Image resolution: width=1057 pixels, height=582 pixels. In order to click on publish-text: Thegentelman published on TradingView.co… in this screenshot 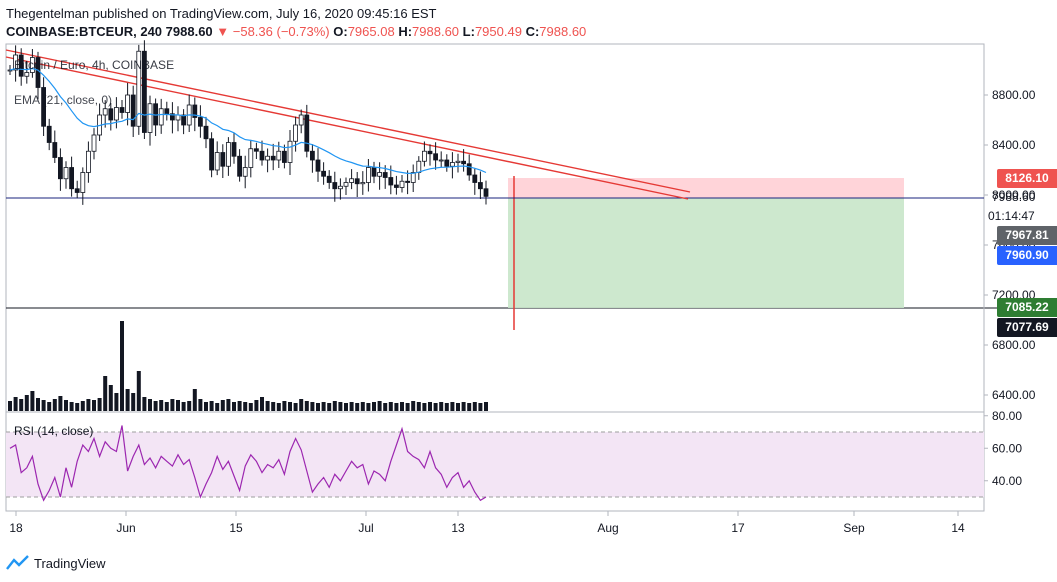, I will do `click(221, 13)`.